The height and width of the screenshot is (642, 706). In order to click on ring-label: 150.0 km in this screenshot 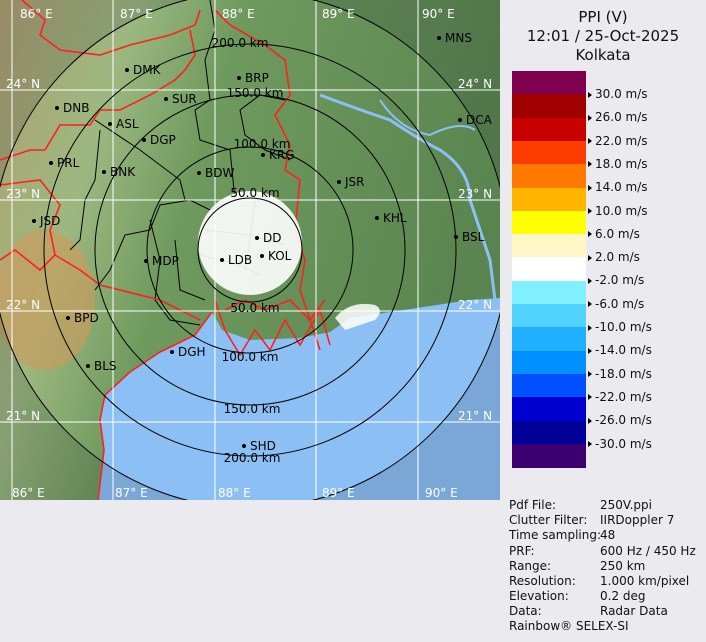, I will do `click(255, 93)`.